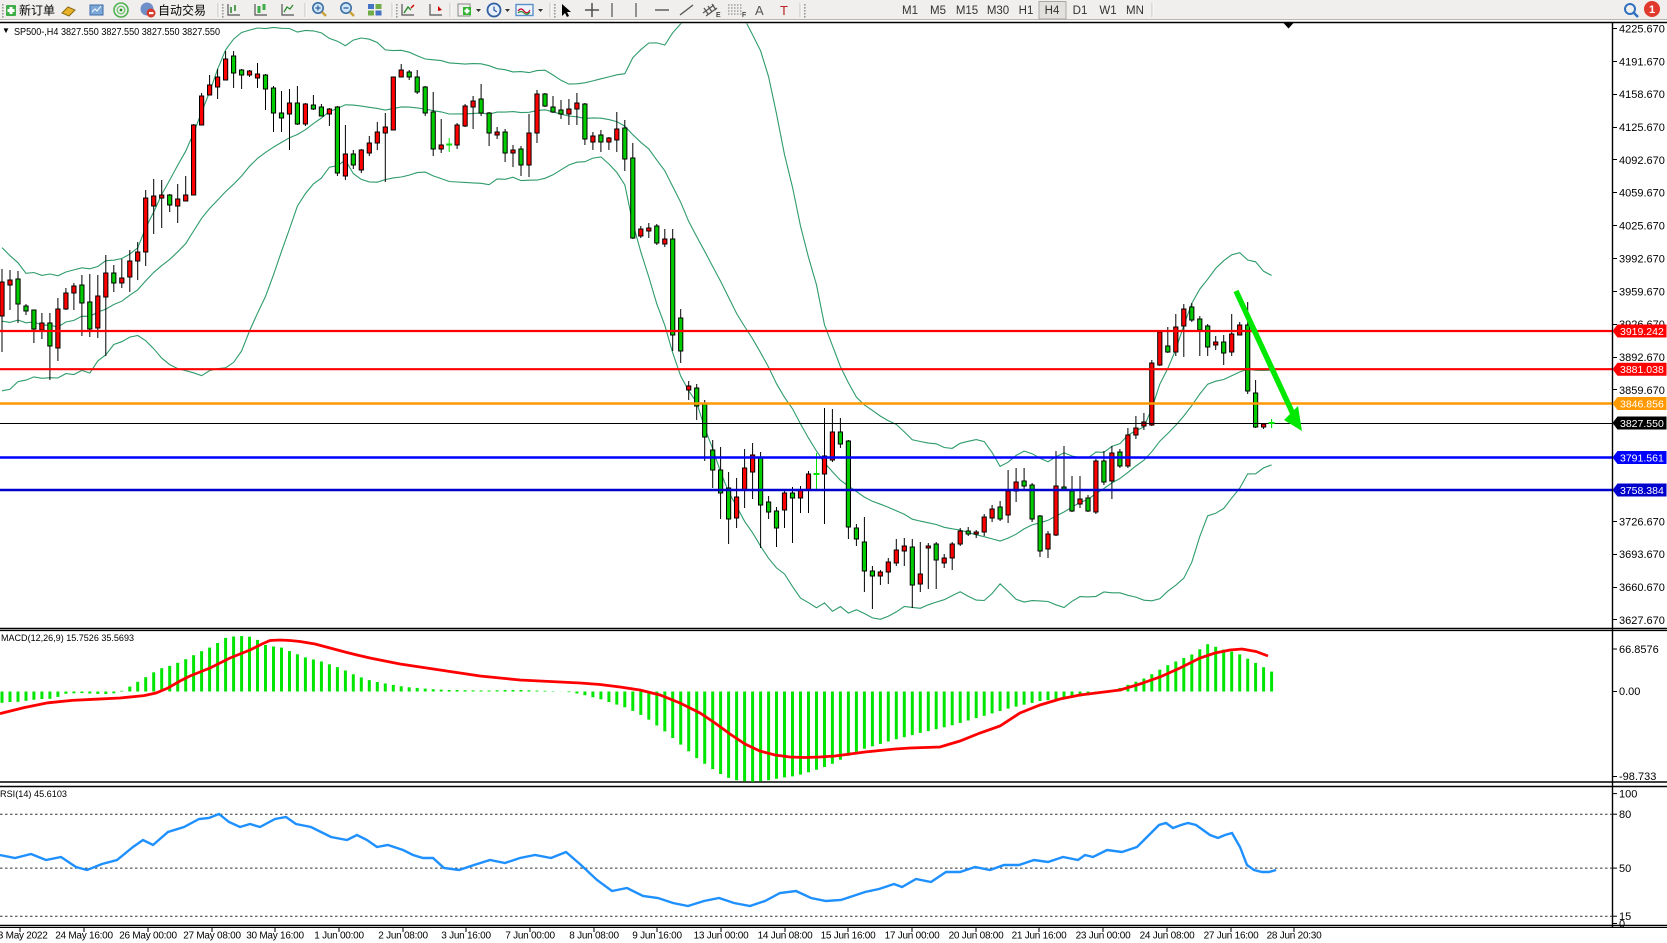 The height and width of the screenshot is (943, 1667). I want to click on svg-text: D1, so click(1080, 11).